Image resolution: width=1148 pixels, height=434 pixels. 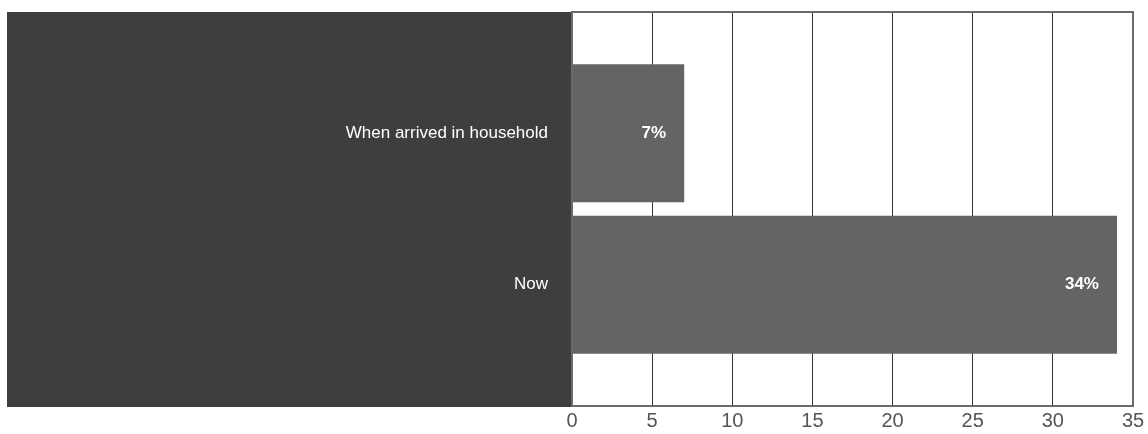 What do you see at coordinates (652, 419) in the screenshot?
I see `x-tick-label: 5` at bounding box center [652, 419].